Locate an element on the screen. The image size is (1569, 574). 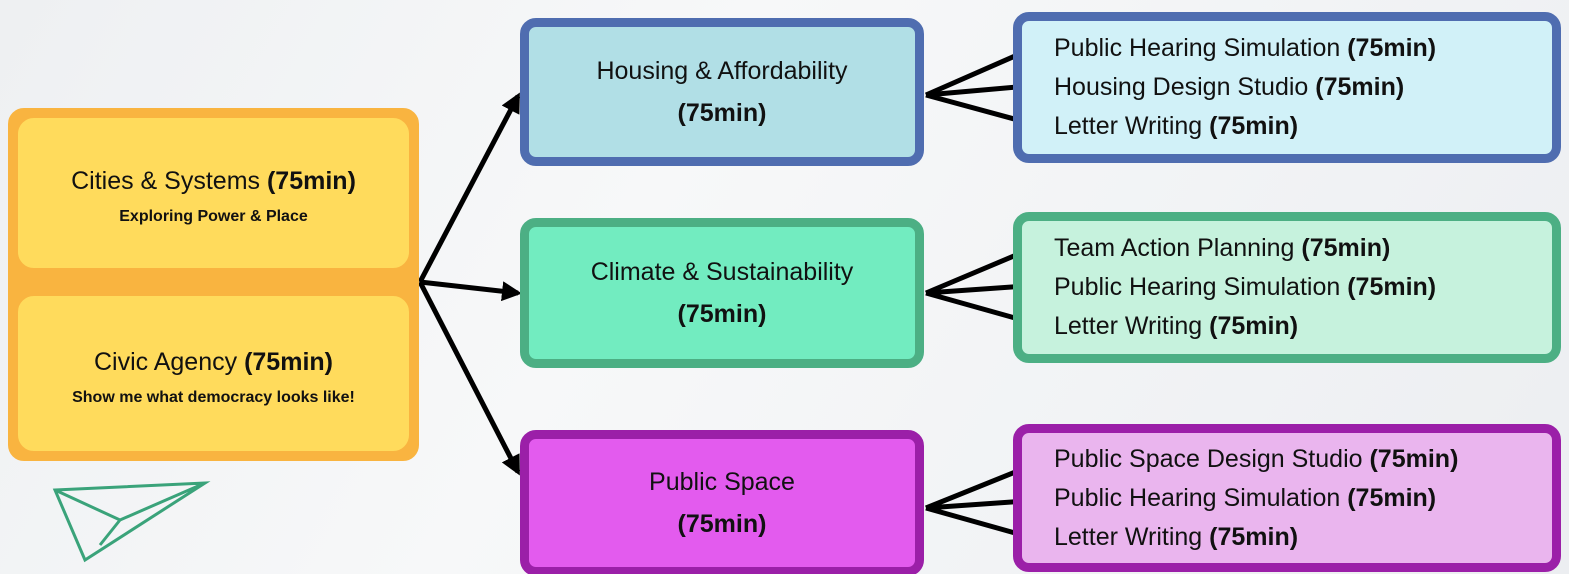
intro-title-line: Civic Agency (75min) is located at coordinates (213, 362).